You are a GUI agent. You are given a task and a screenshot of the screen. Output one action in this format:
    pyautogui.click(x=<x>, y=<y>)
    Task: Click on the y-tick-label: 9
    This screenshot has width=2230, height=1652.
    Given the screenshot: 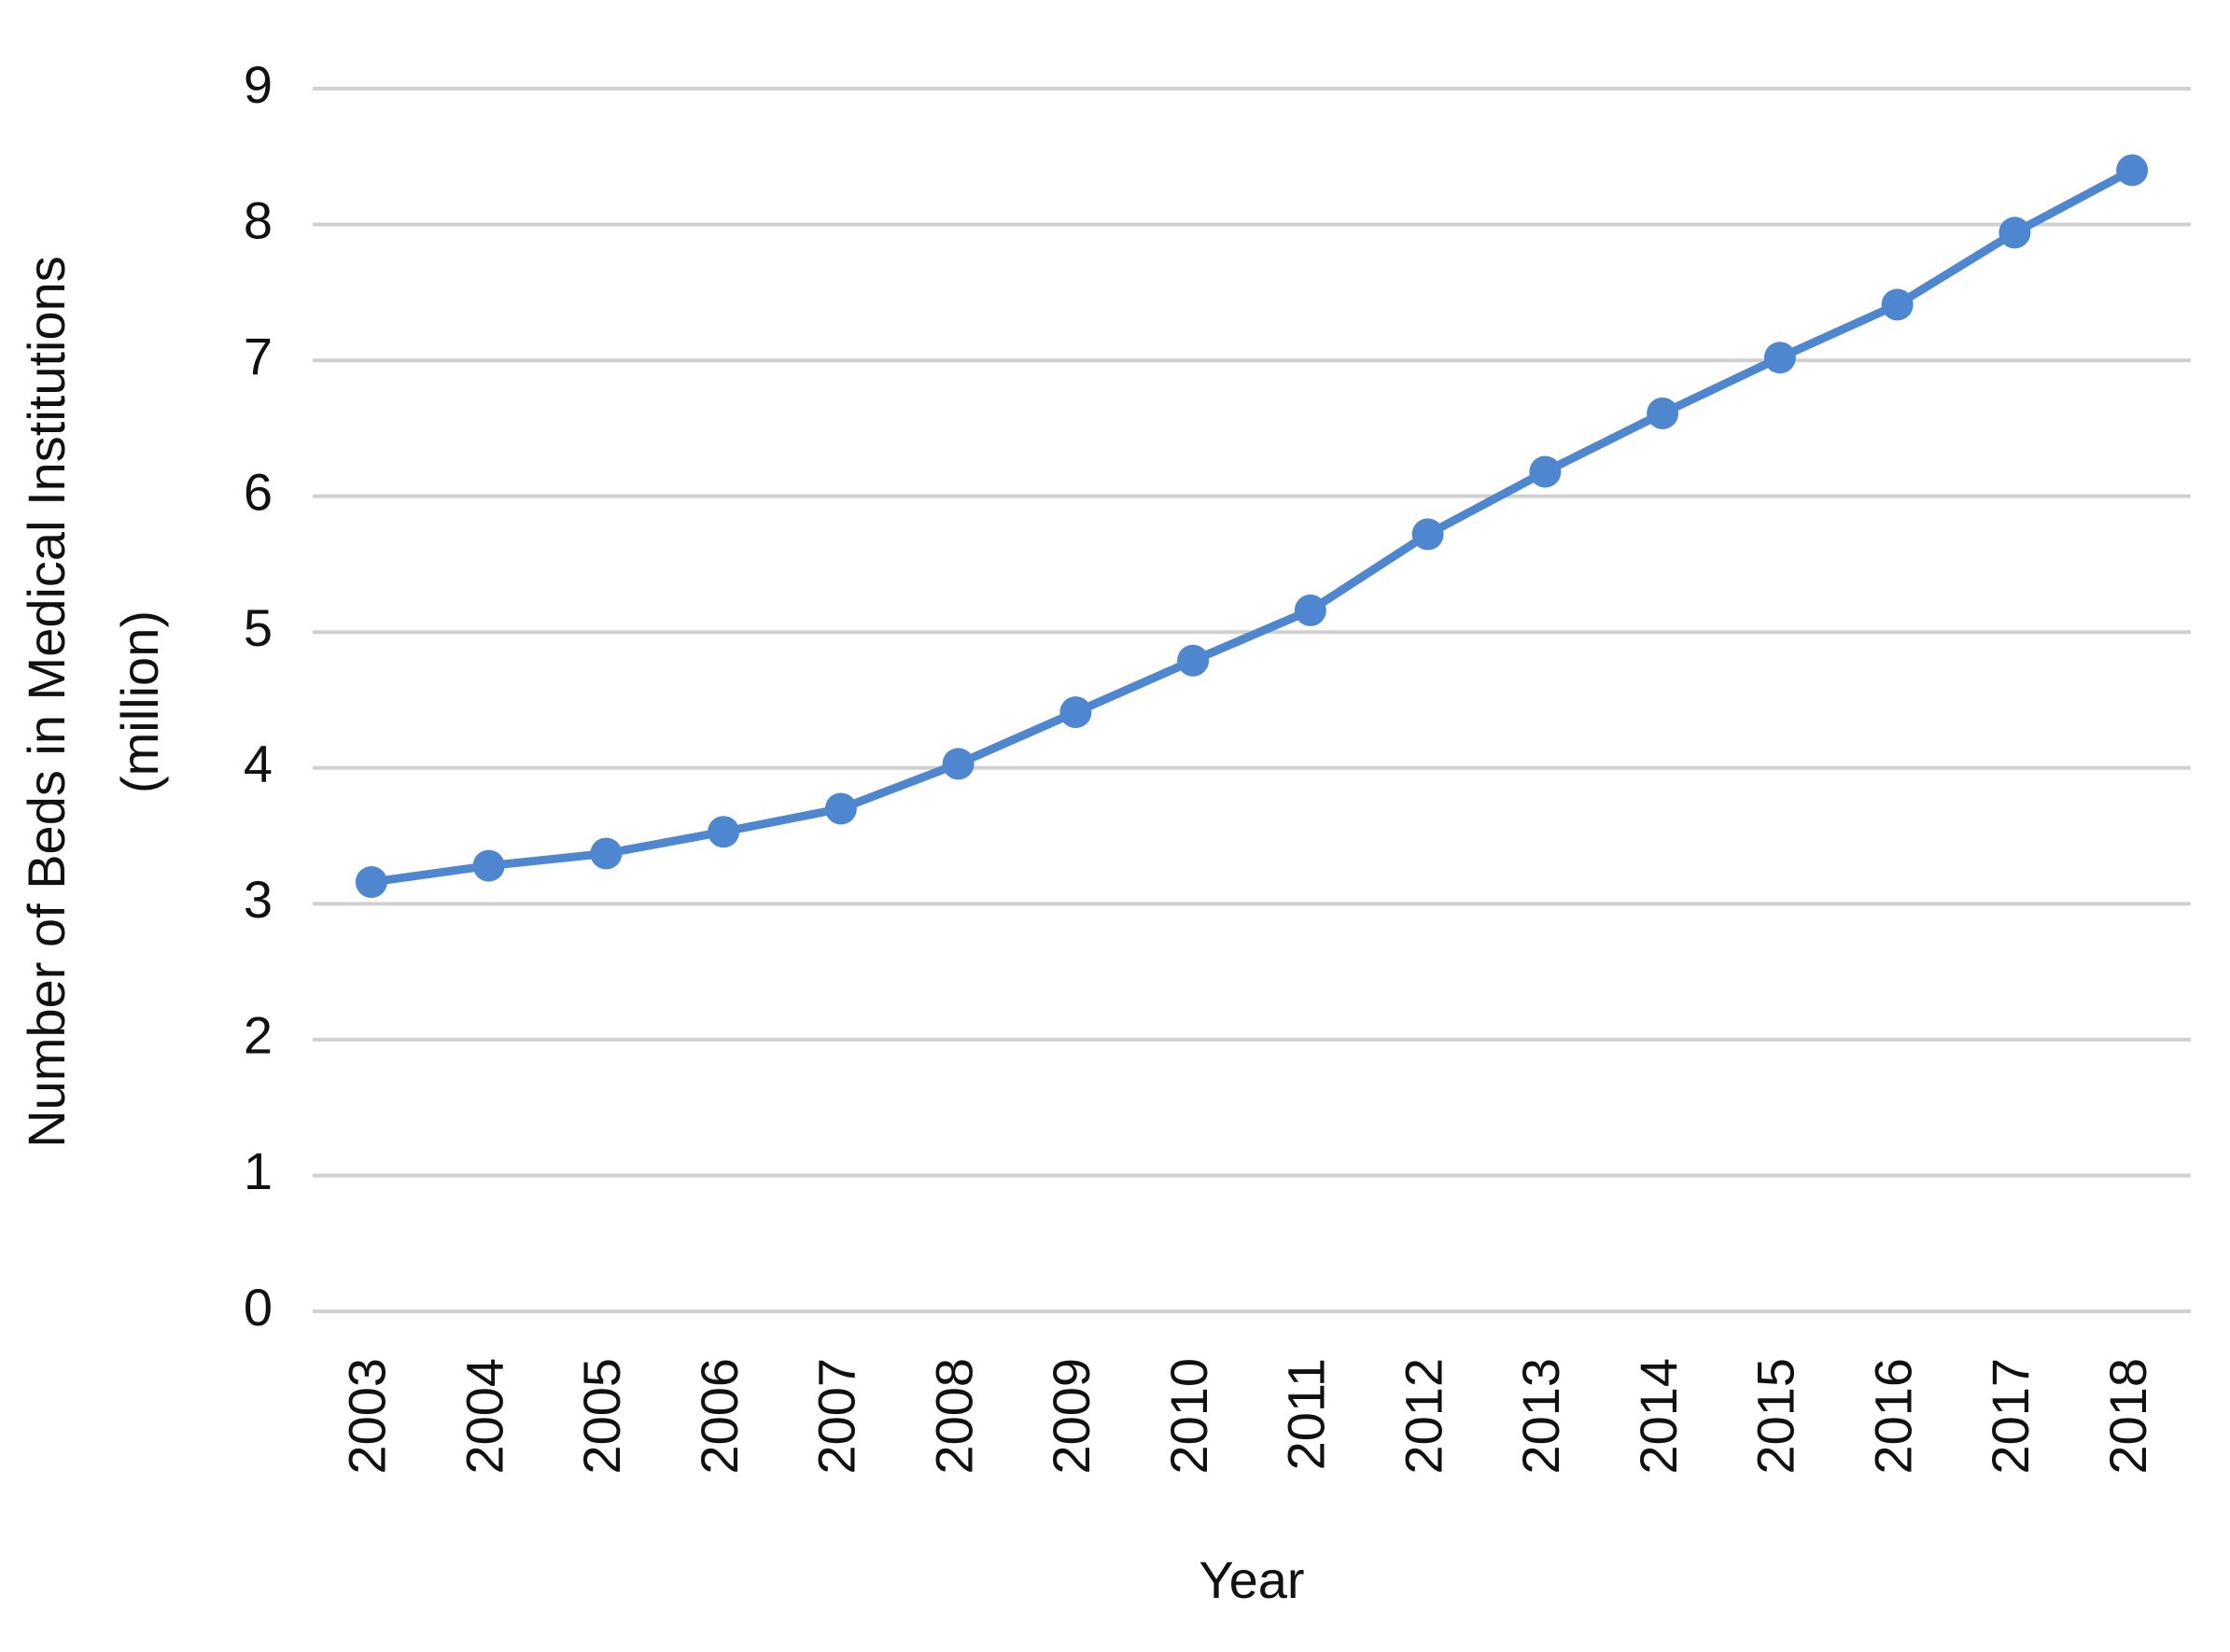 What is the action you would take?
    pyautogui.click(x=259, y=84)
    